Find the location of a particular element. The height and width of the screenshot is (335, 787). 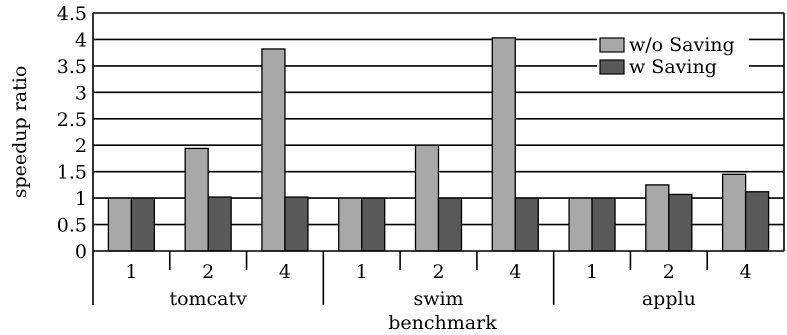

y-tick-label-4.5: 4.5 is located at coordinates (72, 14).